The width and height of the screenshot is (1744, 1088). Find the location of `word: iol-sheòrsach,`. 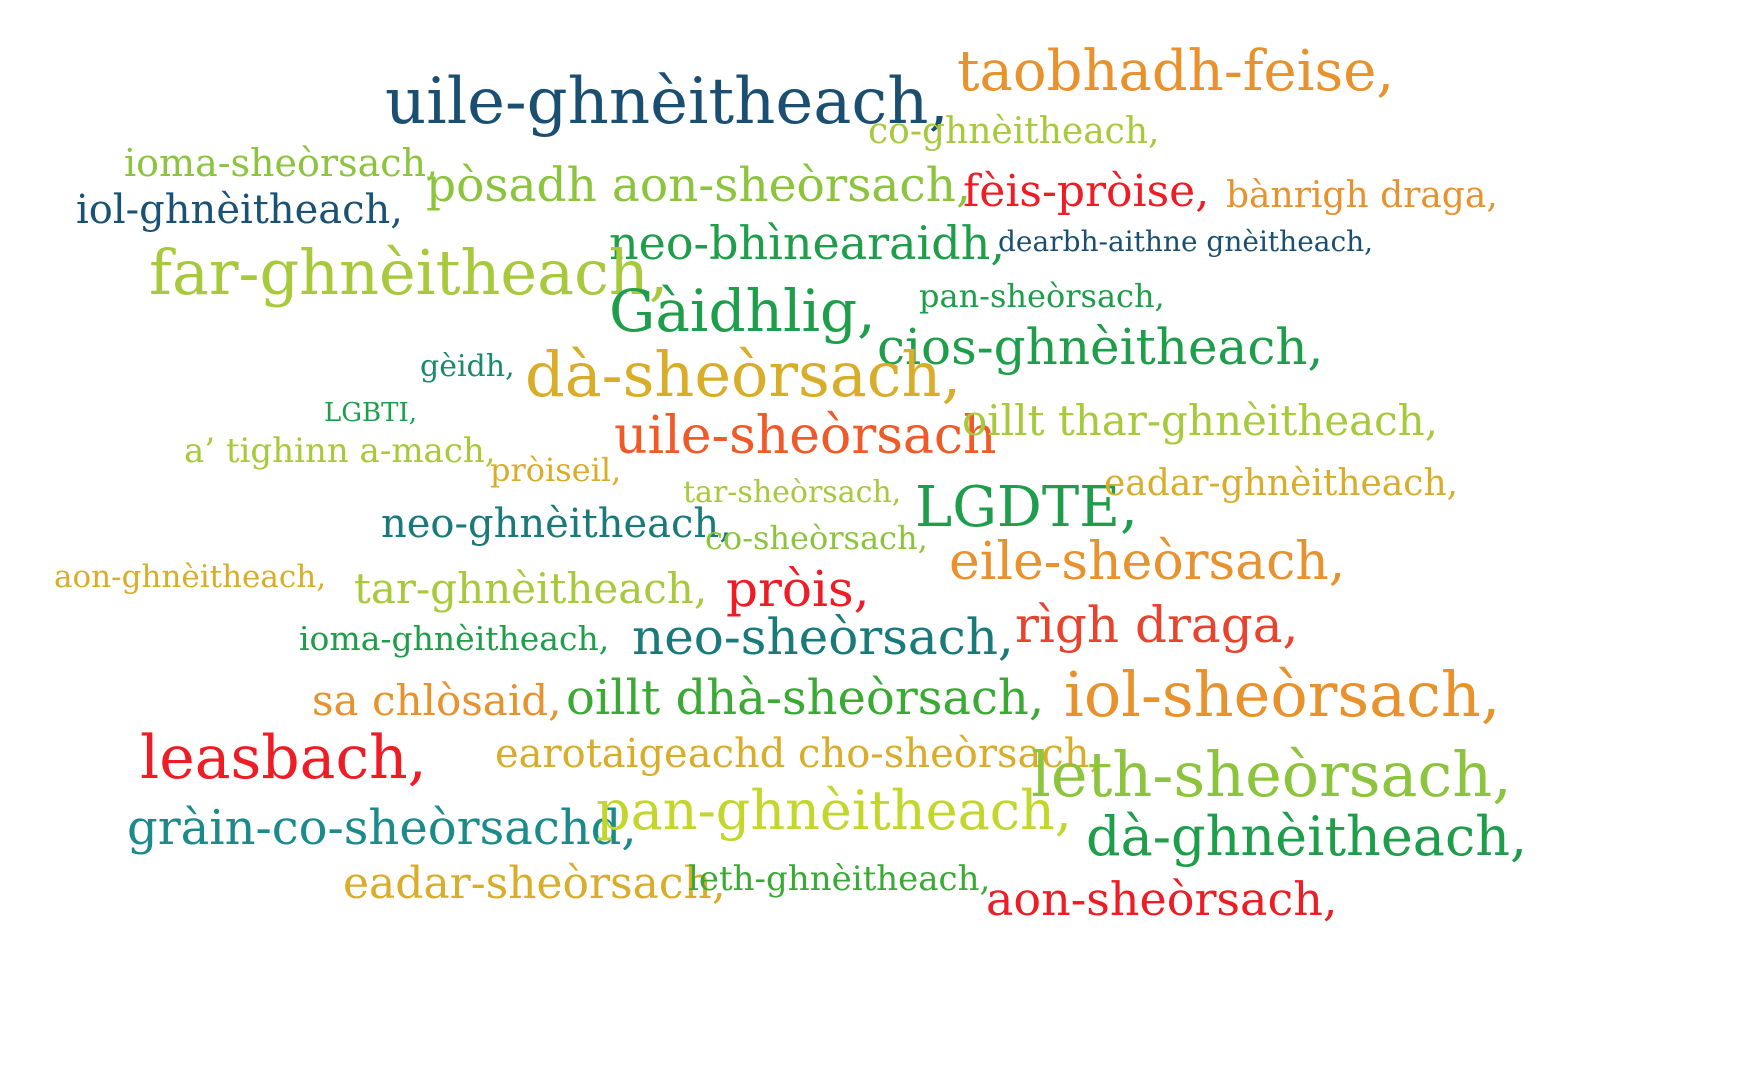

word: iol-sheòrsach, is located at coordinates (1282, 694).